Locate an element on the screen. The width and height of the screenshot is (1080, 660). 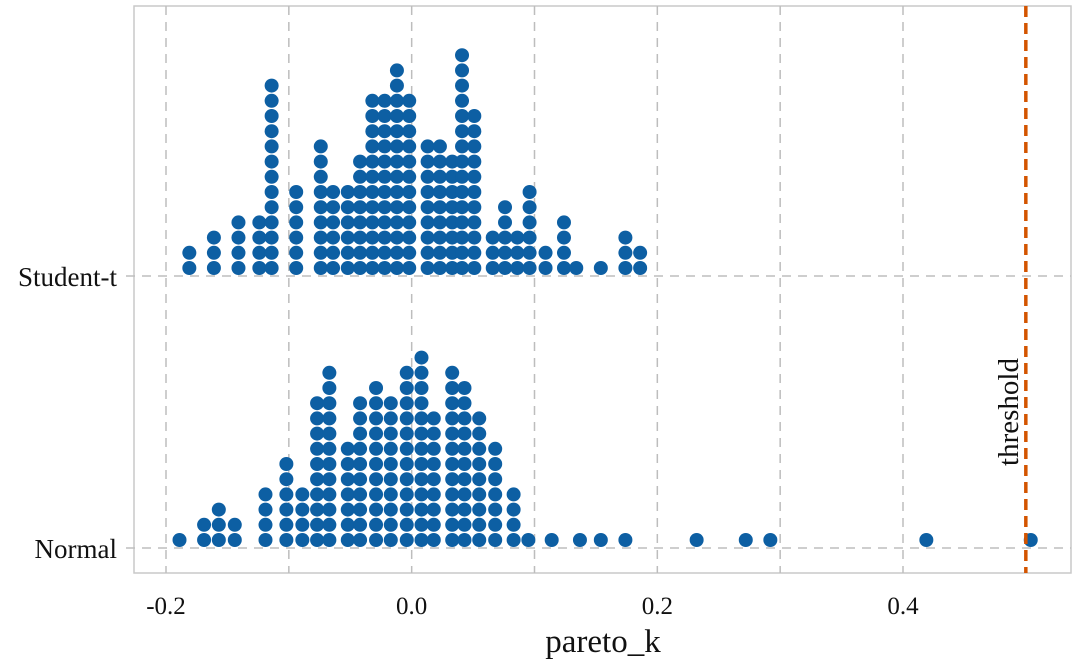
xtick-label: 0.4 is located at coordinates (903, 606).